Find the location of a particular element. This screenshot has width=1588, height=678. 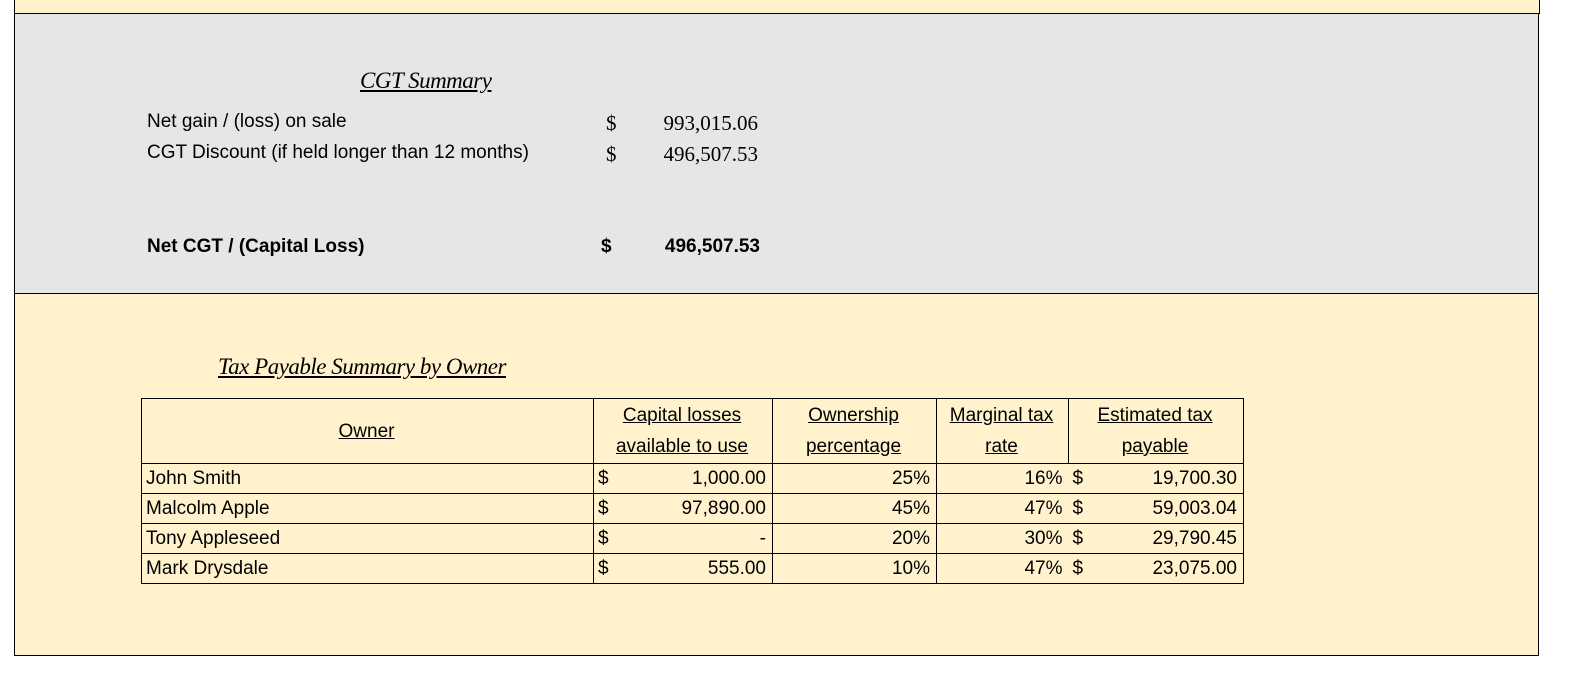

losses-cell: $ - is located at coordinates (683, 538).